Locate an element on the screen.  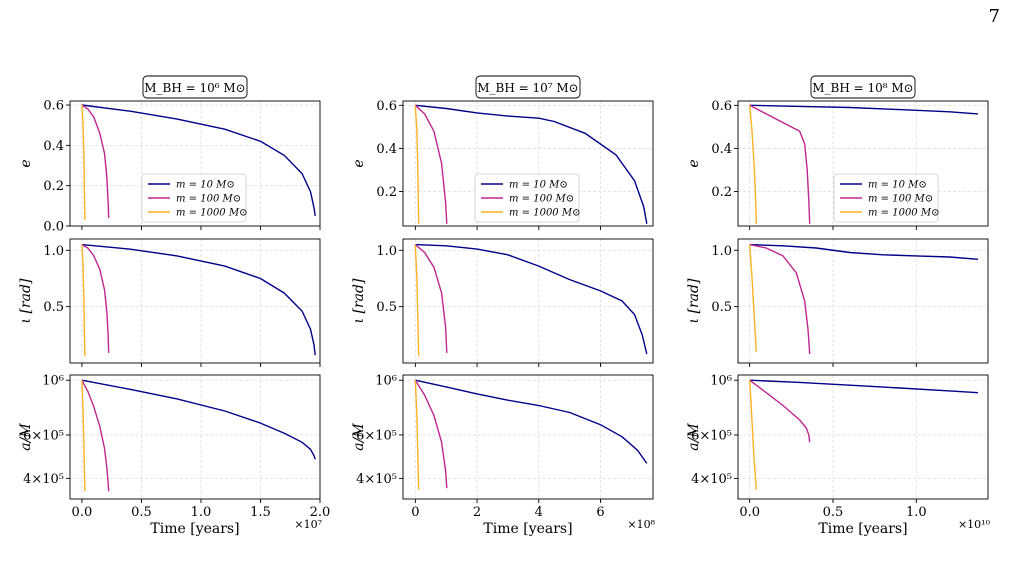
subplot-title: M_BH = 10⁶ M⊙ is located at coordinates (195, 88).